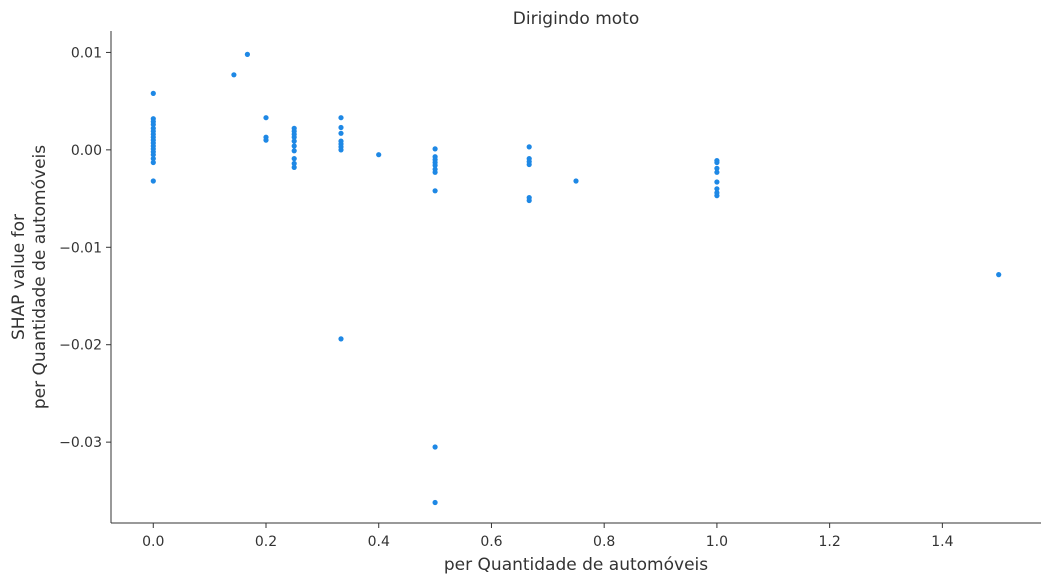  I want to click on y-axis-title-line-1: SHAP value for, so click(19, 277).